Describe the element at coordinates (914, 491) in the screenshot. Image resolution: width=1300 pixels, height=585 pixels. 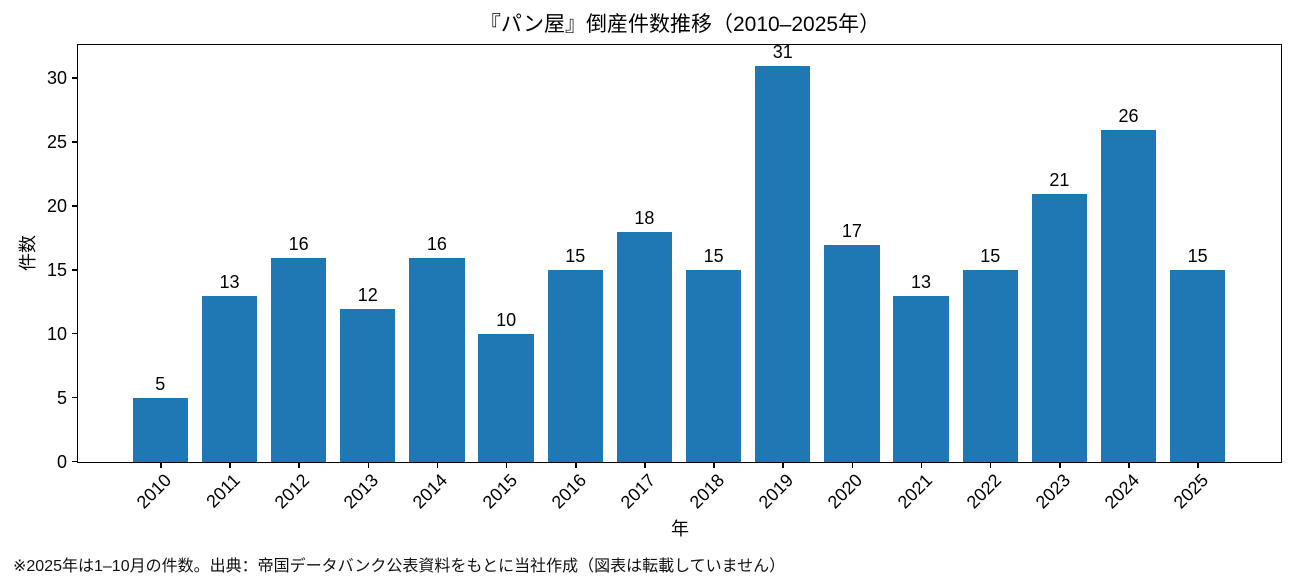
I see `x-tick-label: 2021` at that location.